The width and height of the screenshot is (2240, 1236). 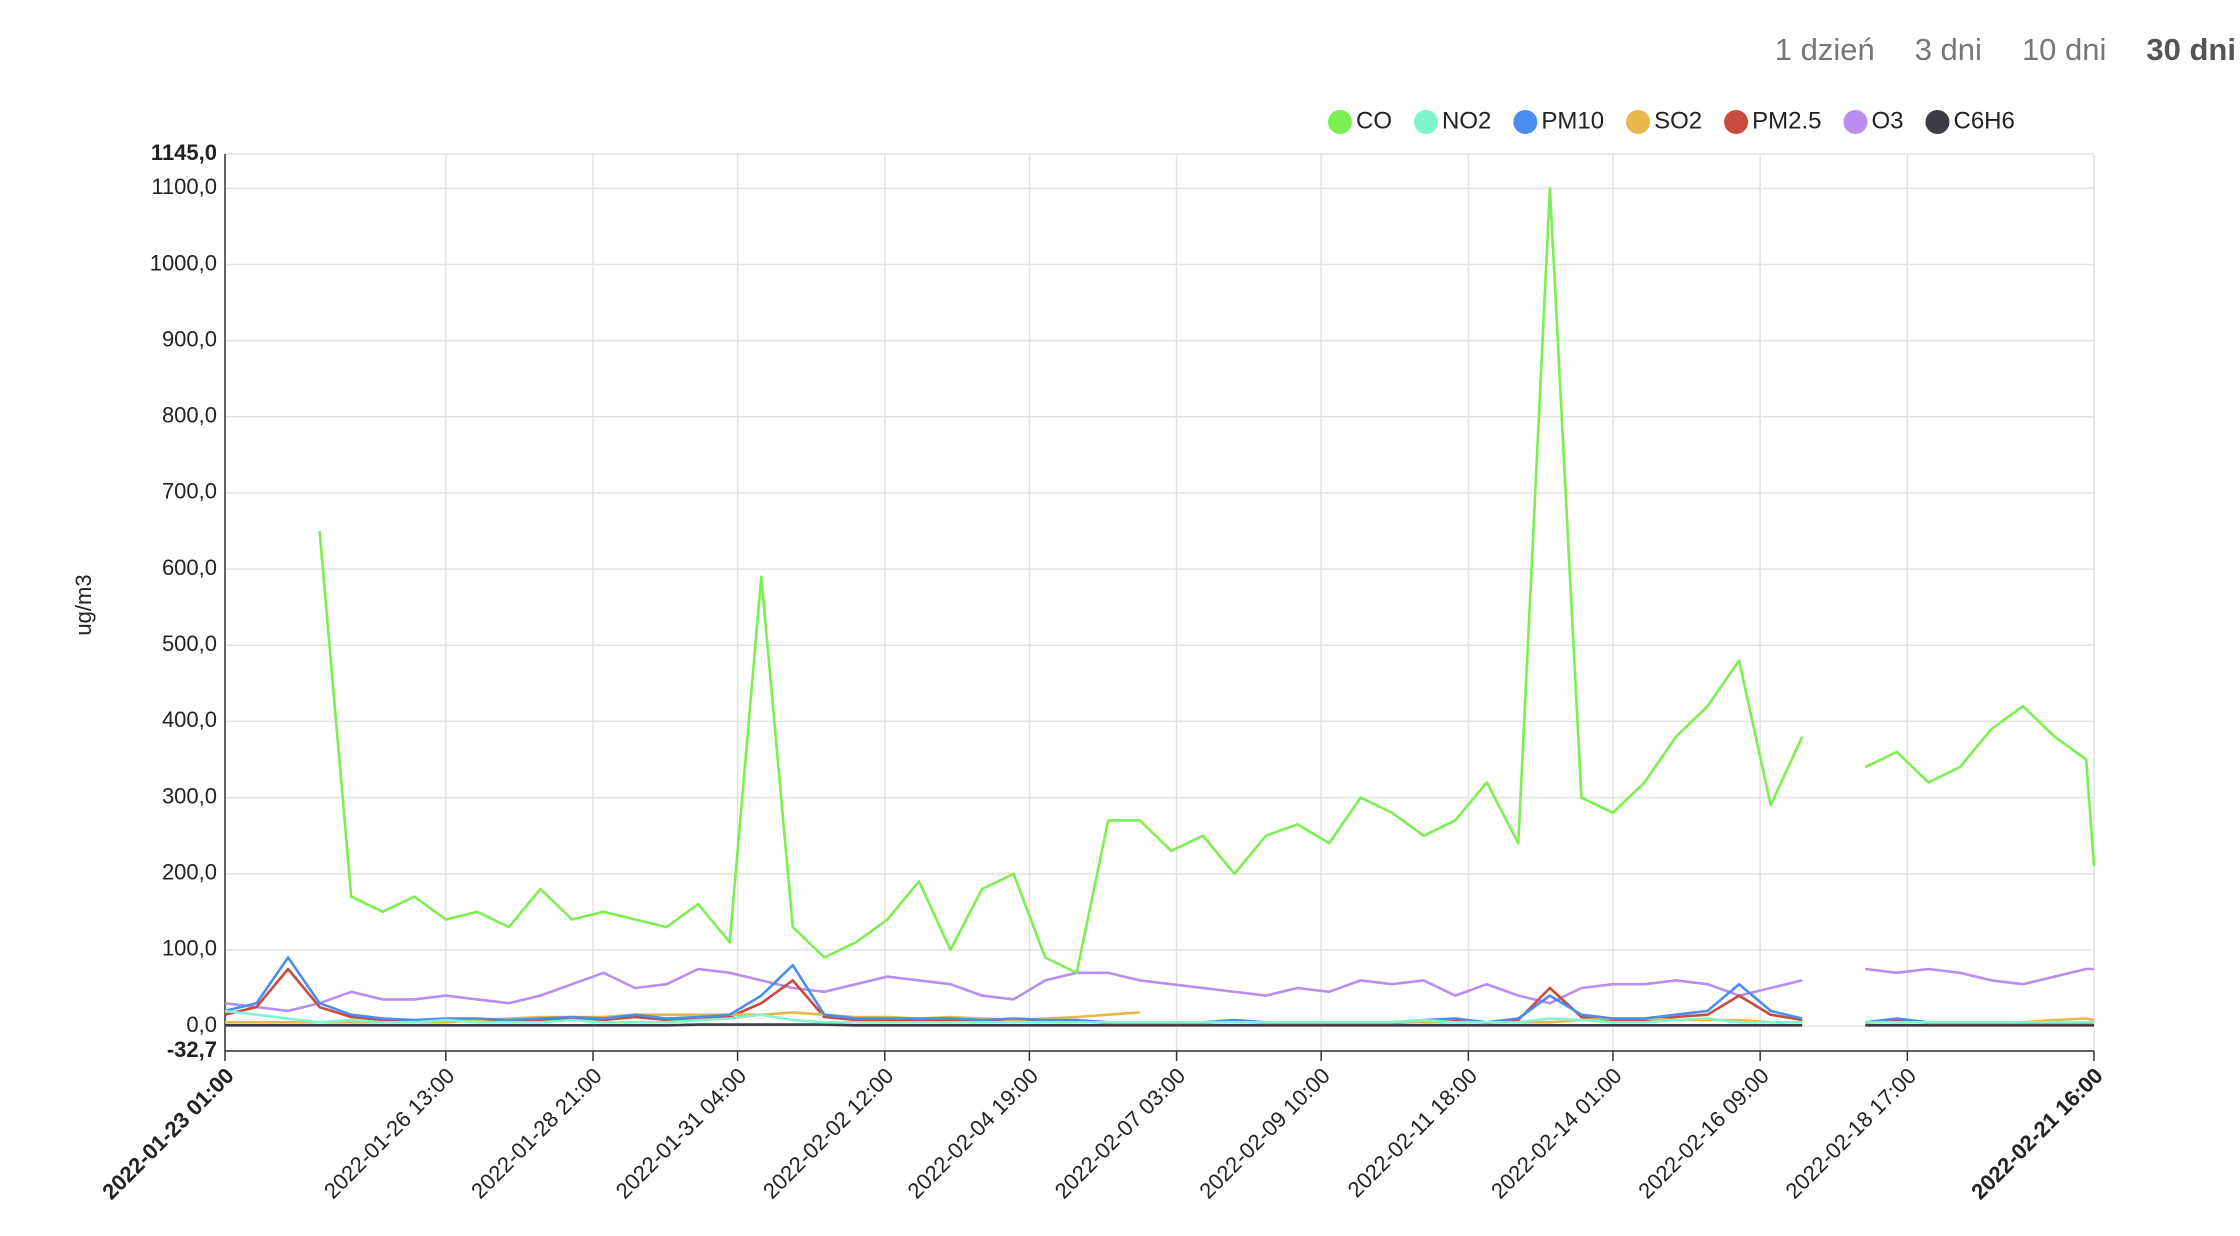 I want to click on y-axis-label: ug/m3, so click(x=83, y=604).